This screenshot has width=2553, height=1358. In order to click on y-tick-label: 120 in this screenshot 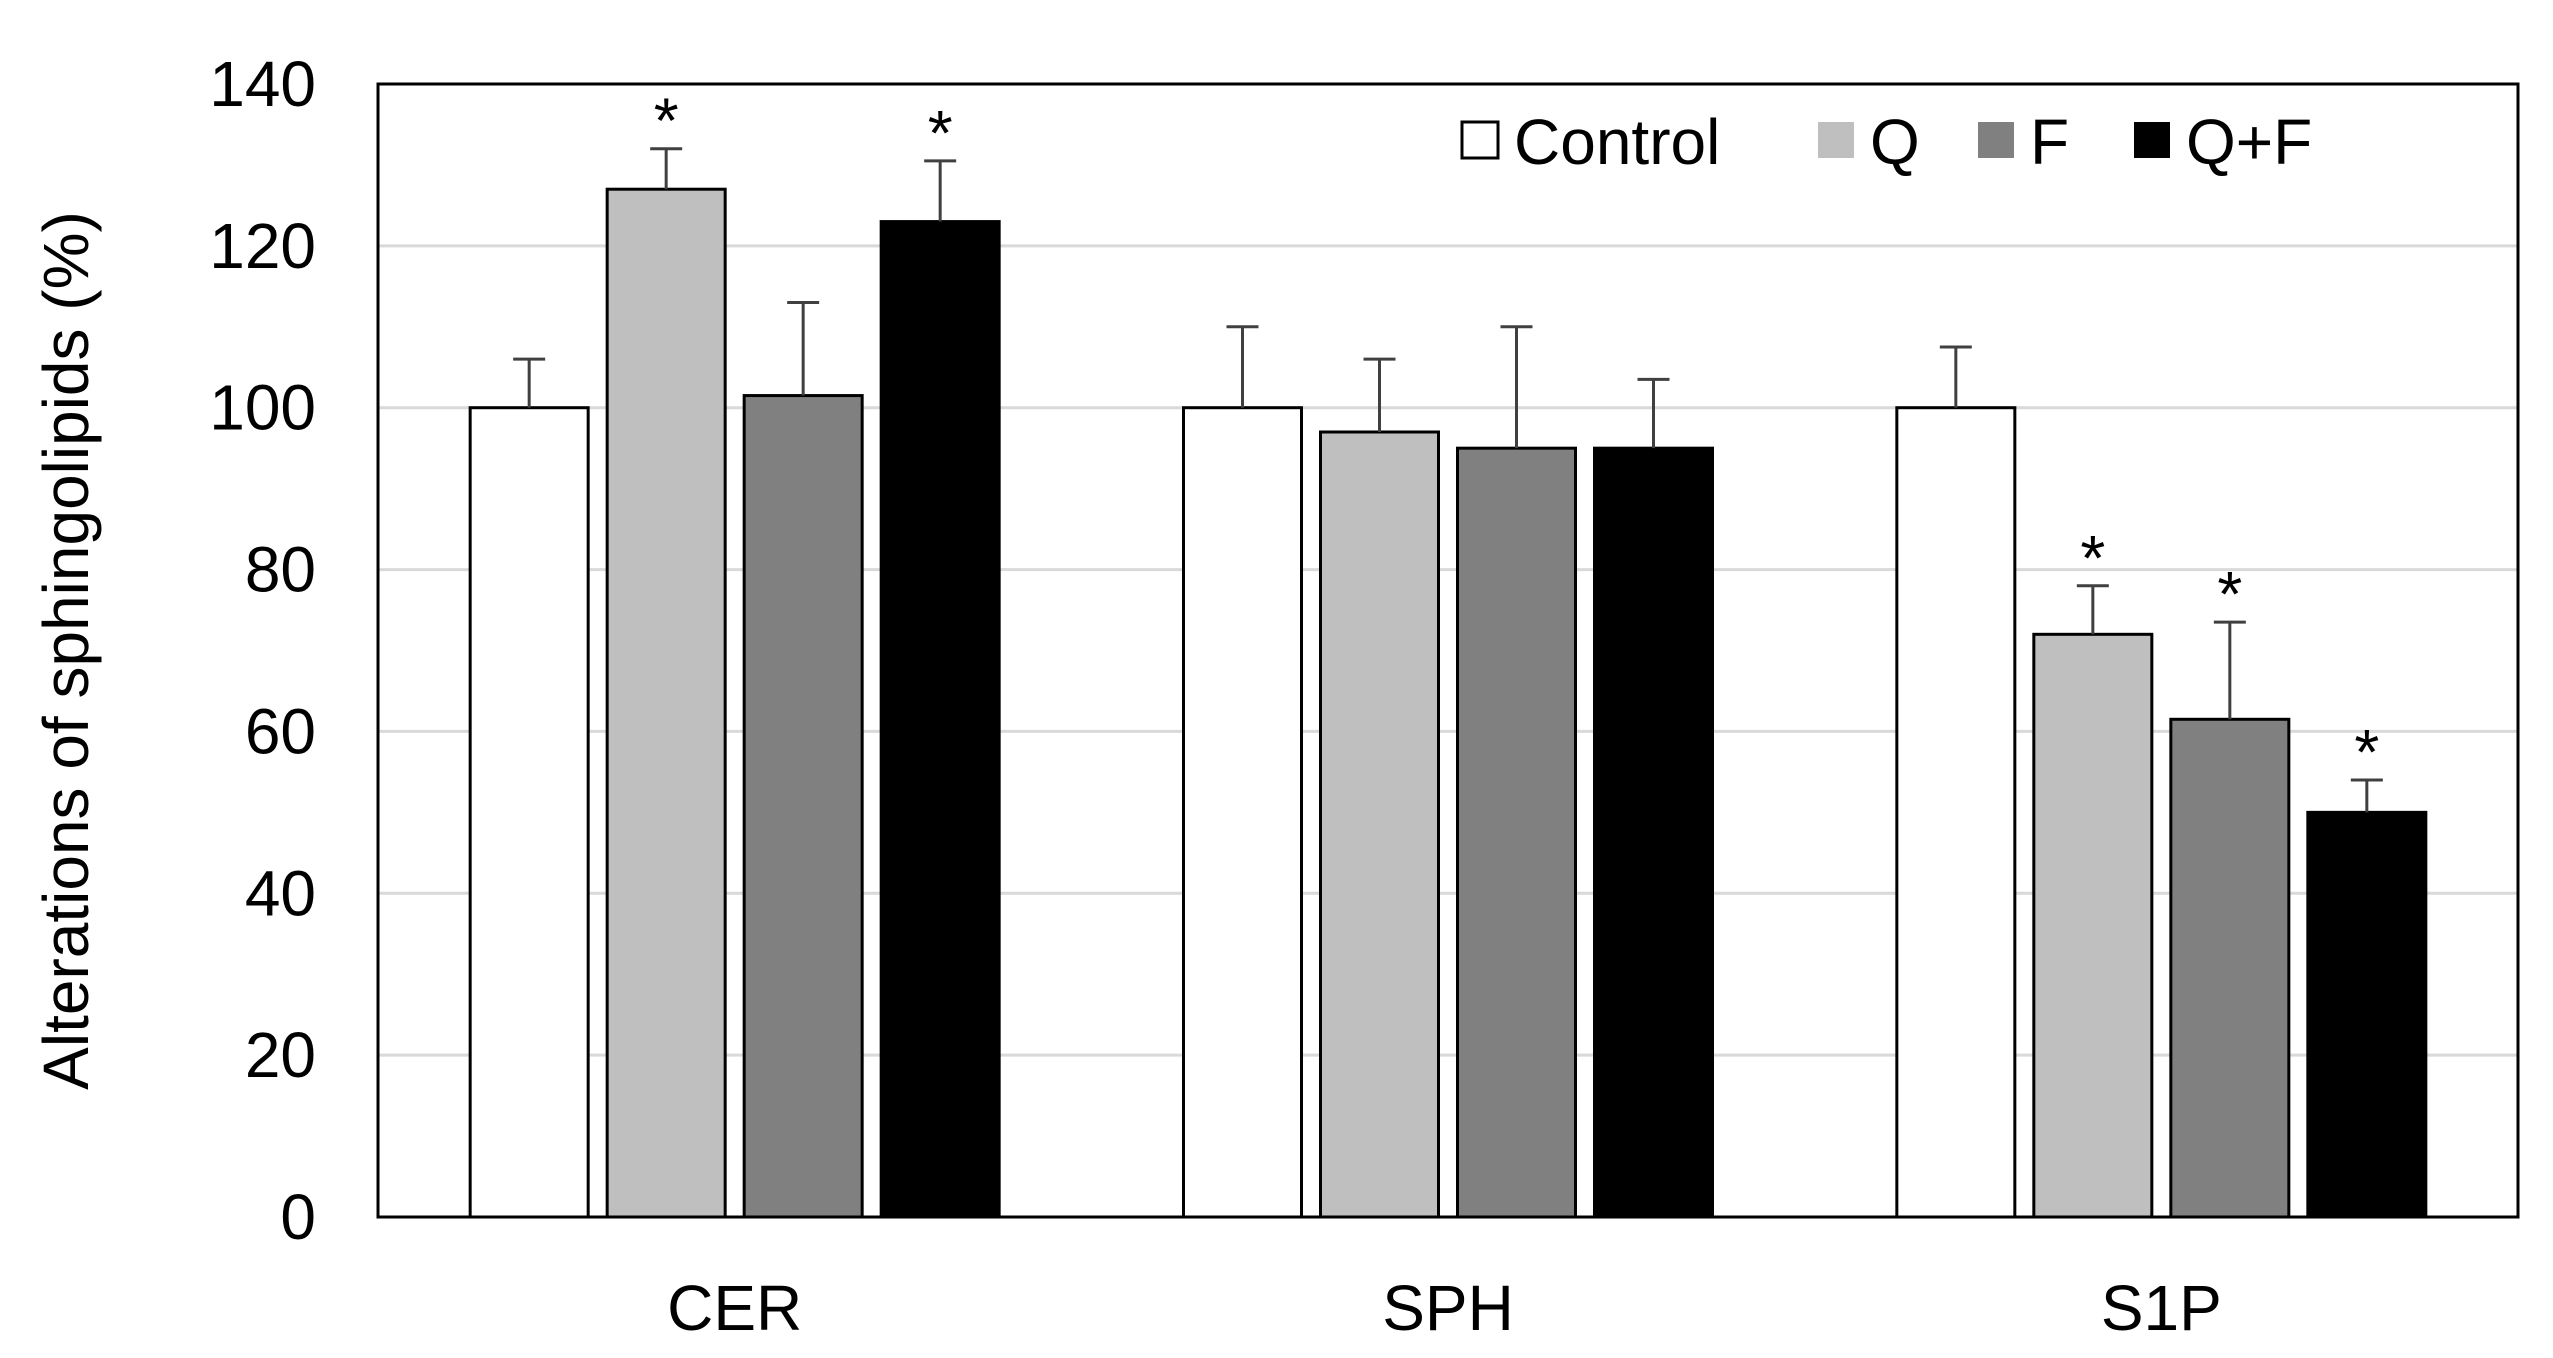, I will do `click(262, 246)`.